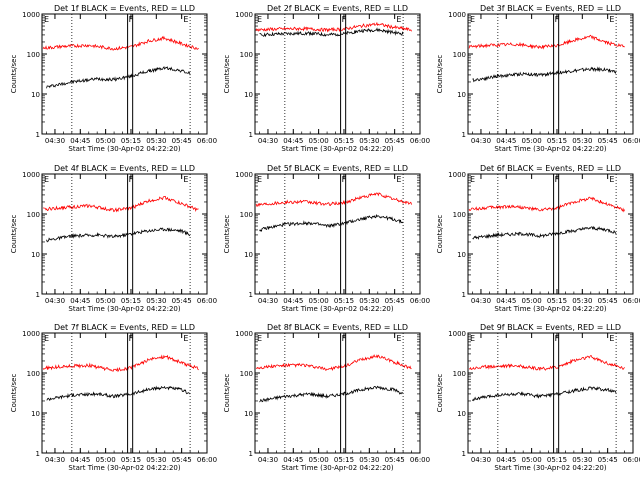 The image size is (640, 480). What do you see at coordinates (337, 168) in the screenshot?
I see `panel-title: Det 5f BLACK = Events, RED = LLD` at bounding box center [337, 168].